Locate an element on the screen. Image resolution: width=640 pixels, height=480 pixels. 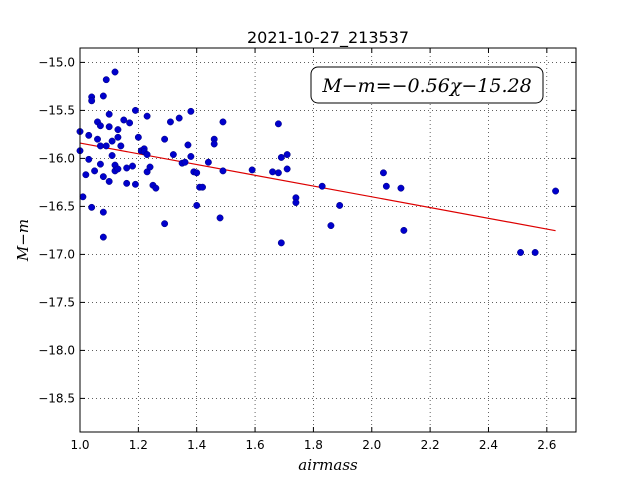
fit-line is located at coordinates (317, 187).